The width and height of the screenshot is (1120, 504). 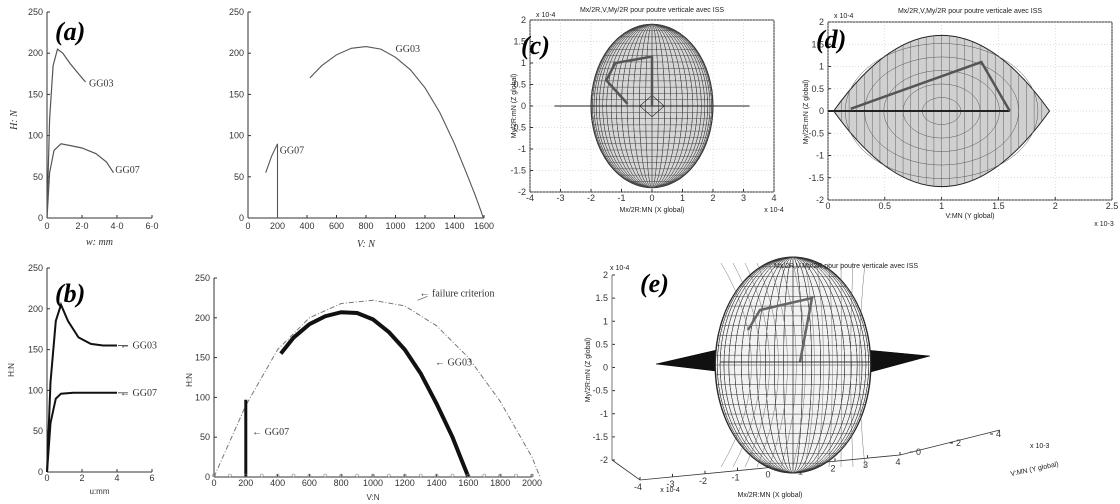 What do you see at coordinates (151, 478) in the screenshot?
I see `x-tick-label: 6` at bounding box center [151, 478].